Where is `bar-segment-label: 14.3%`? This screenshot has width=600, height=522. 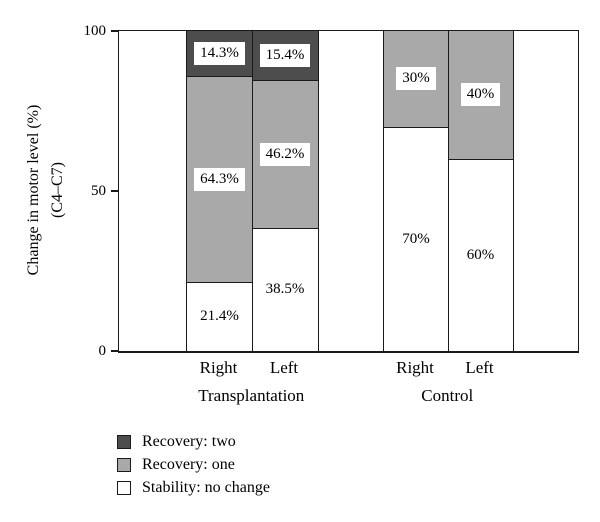 bar-segment-label: 14.3% is located at coordinates (219, 54).